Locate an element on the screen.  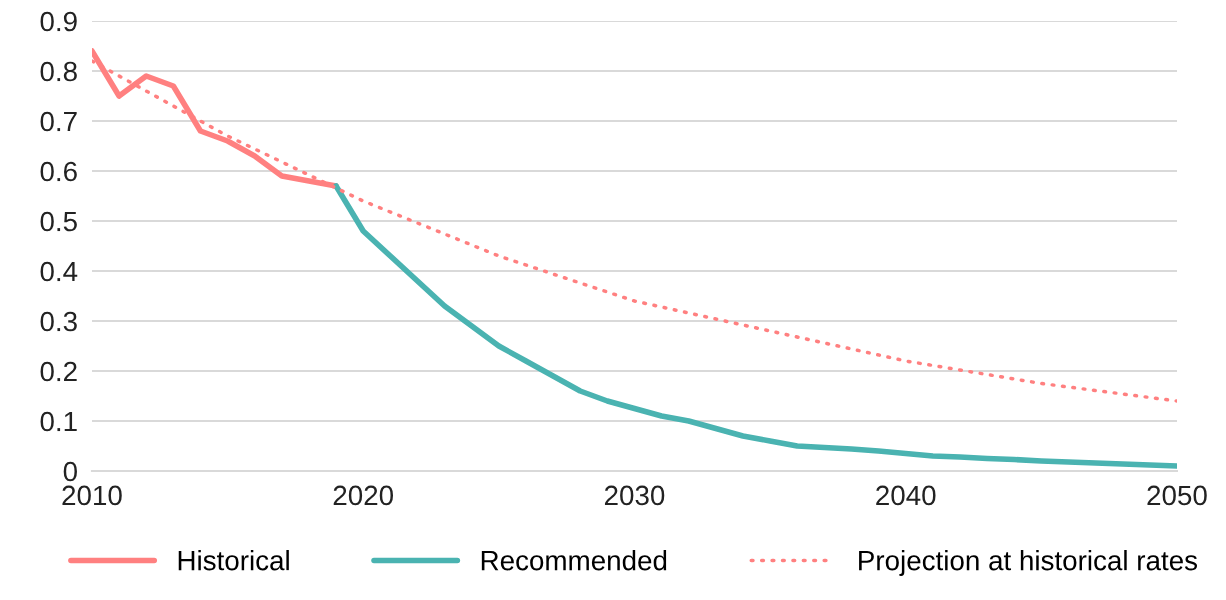
y-tick-label: 0.5 is located at coordinates (58, 221).